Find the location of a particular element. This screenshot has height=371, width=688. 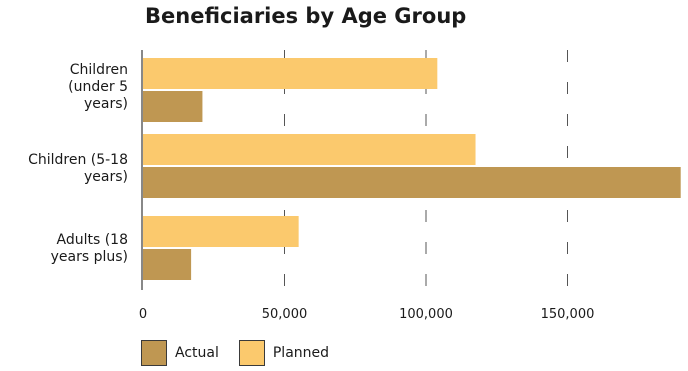

category-label-children-under-5: Children (under 5 years) is located at coordinates (98, 87).